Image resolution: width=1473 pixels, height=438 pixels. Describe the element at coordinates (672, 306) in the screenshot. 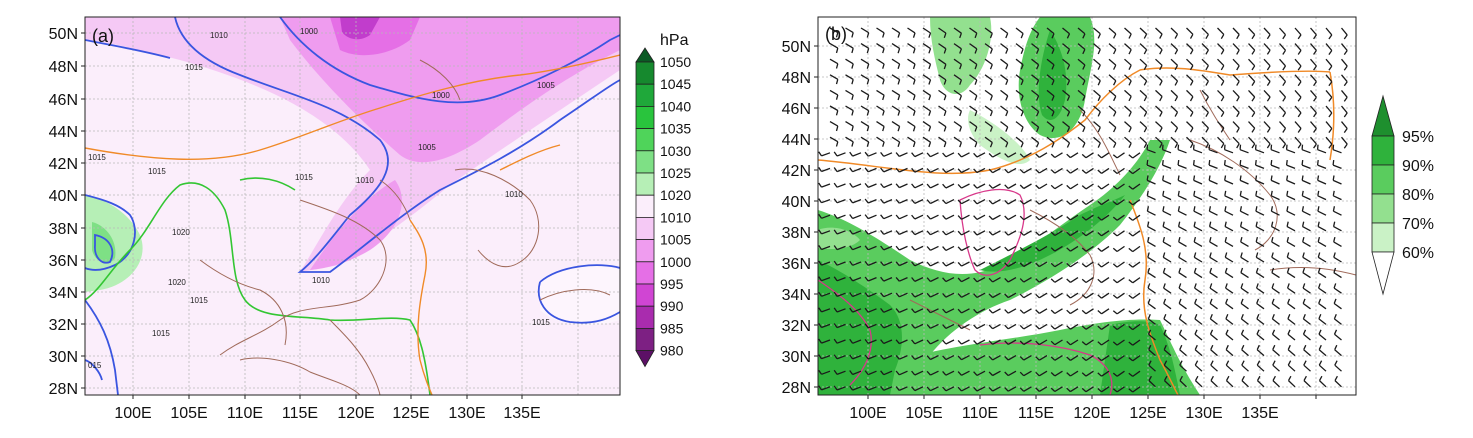

I see `colorbar-level-label: 990` at that location.